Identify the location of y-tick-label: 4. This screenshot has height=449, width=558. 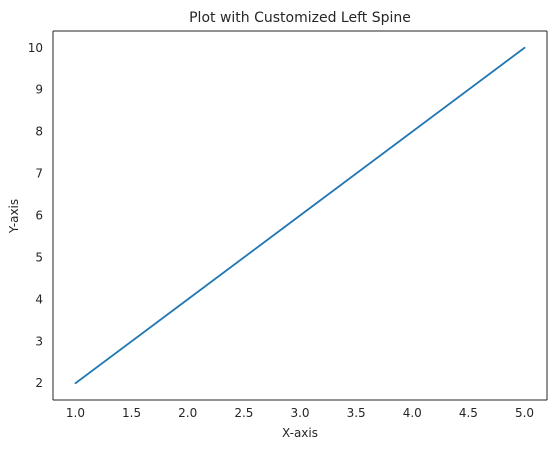
(39, 299).